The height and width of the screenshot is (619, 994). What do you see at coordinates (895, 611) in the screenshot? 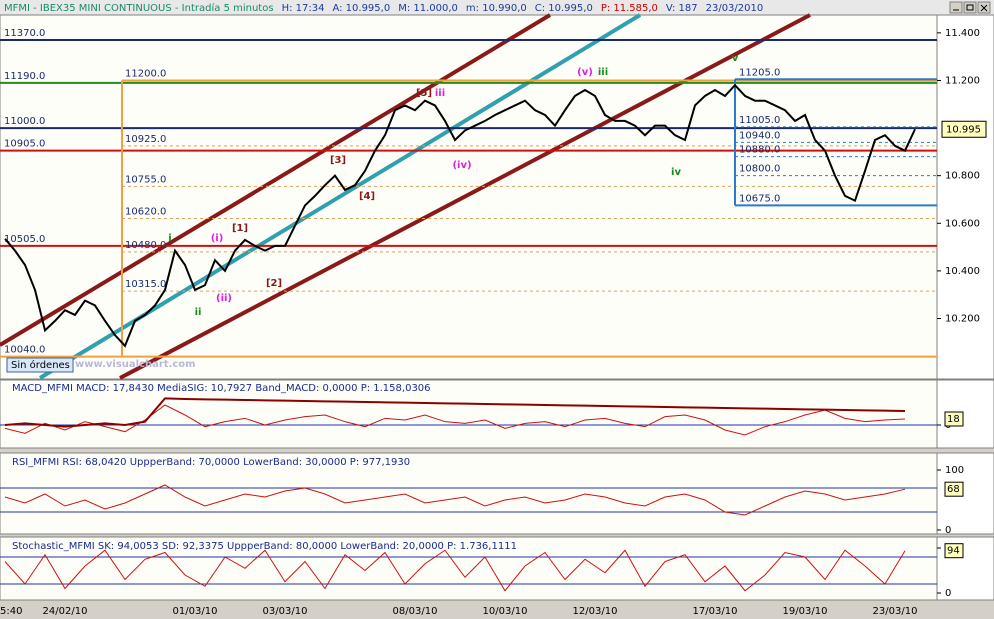
I see `x-tick-label: 23/03/10` at bounding box center [895, 611].